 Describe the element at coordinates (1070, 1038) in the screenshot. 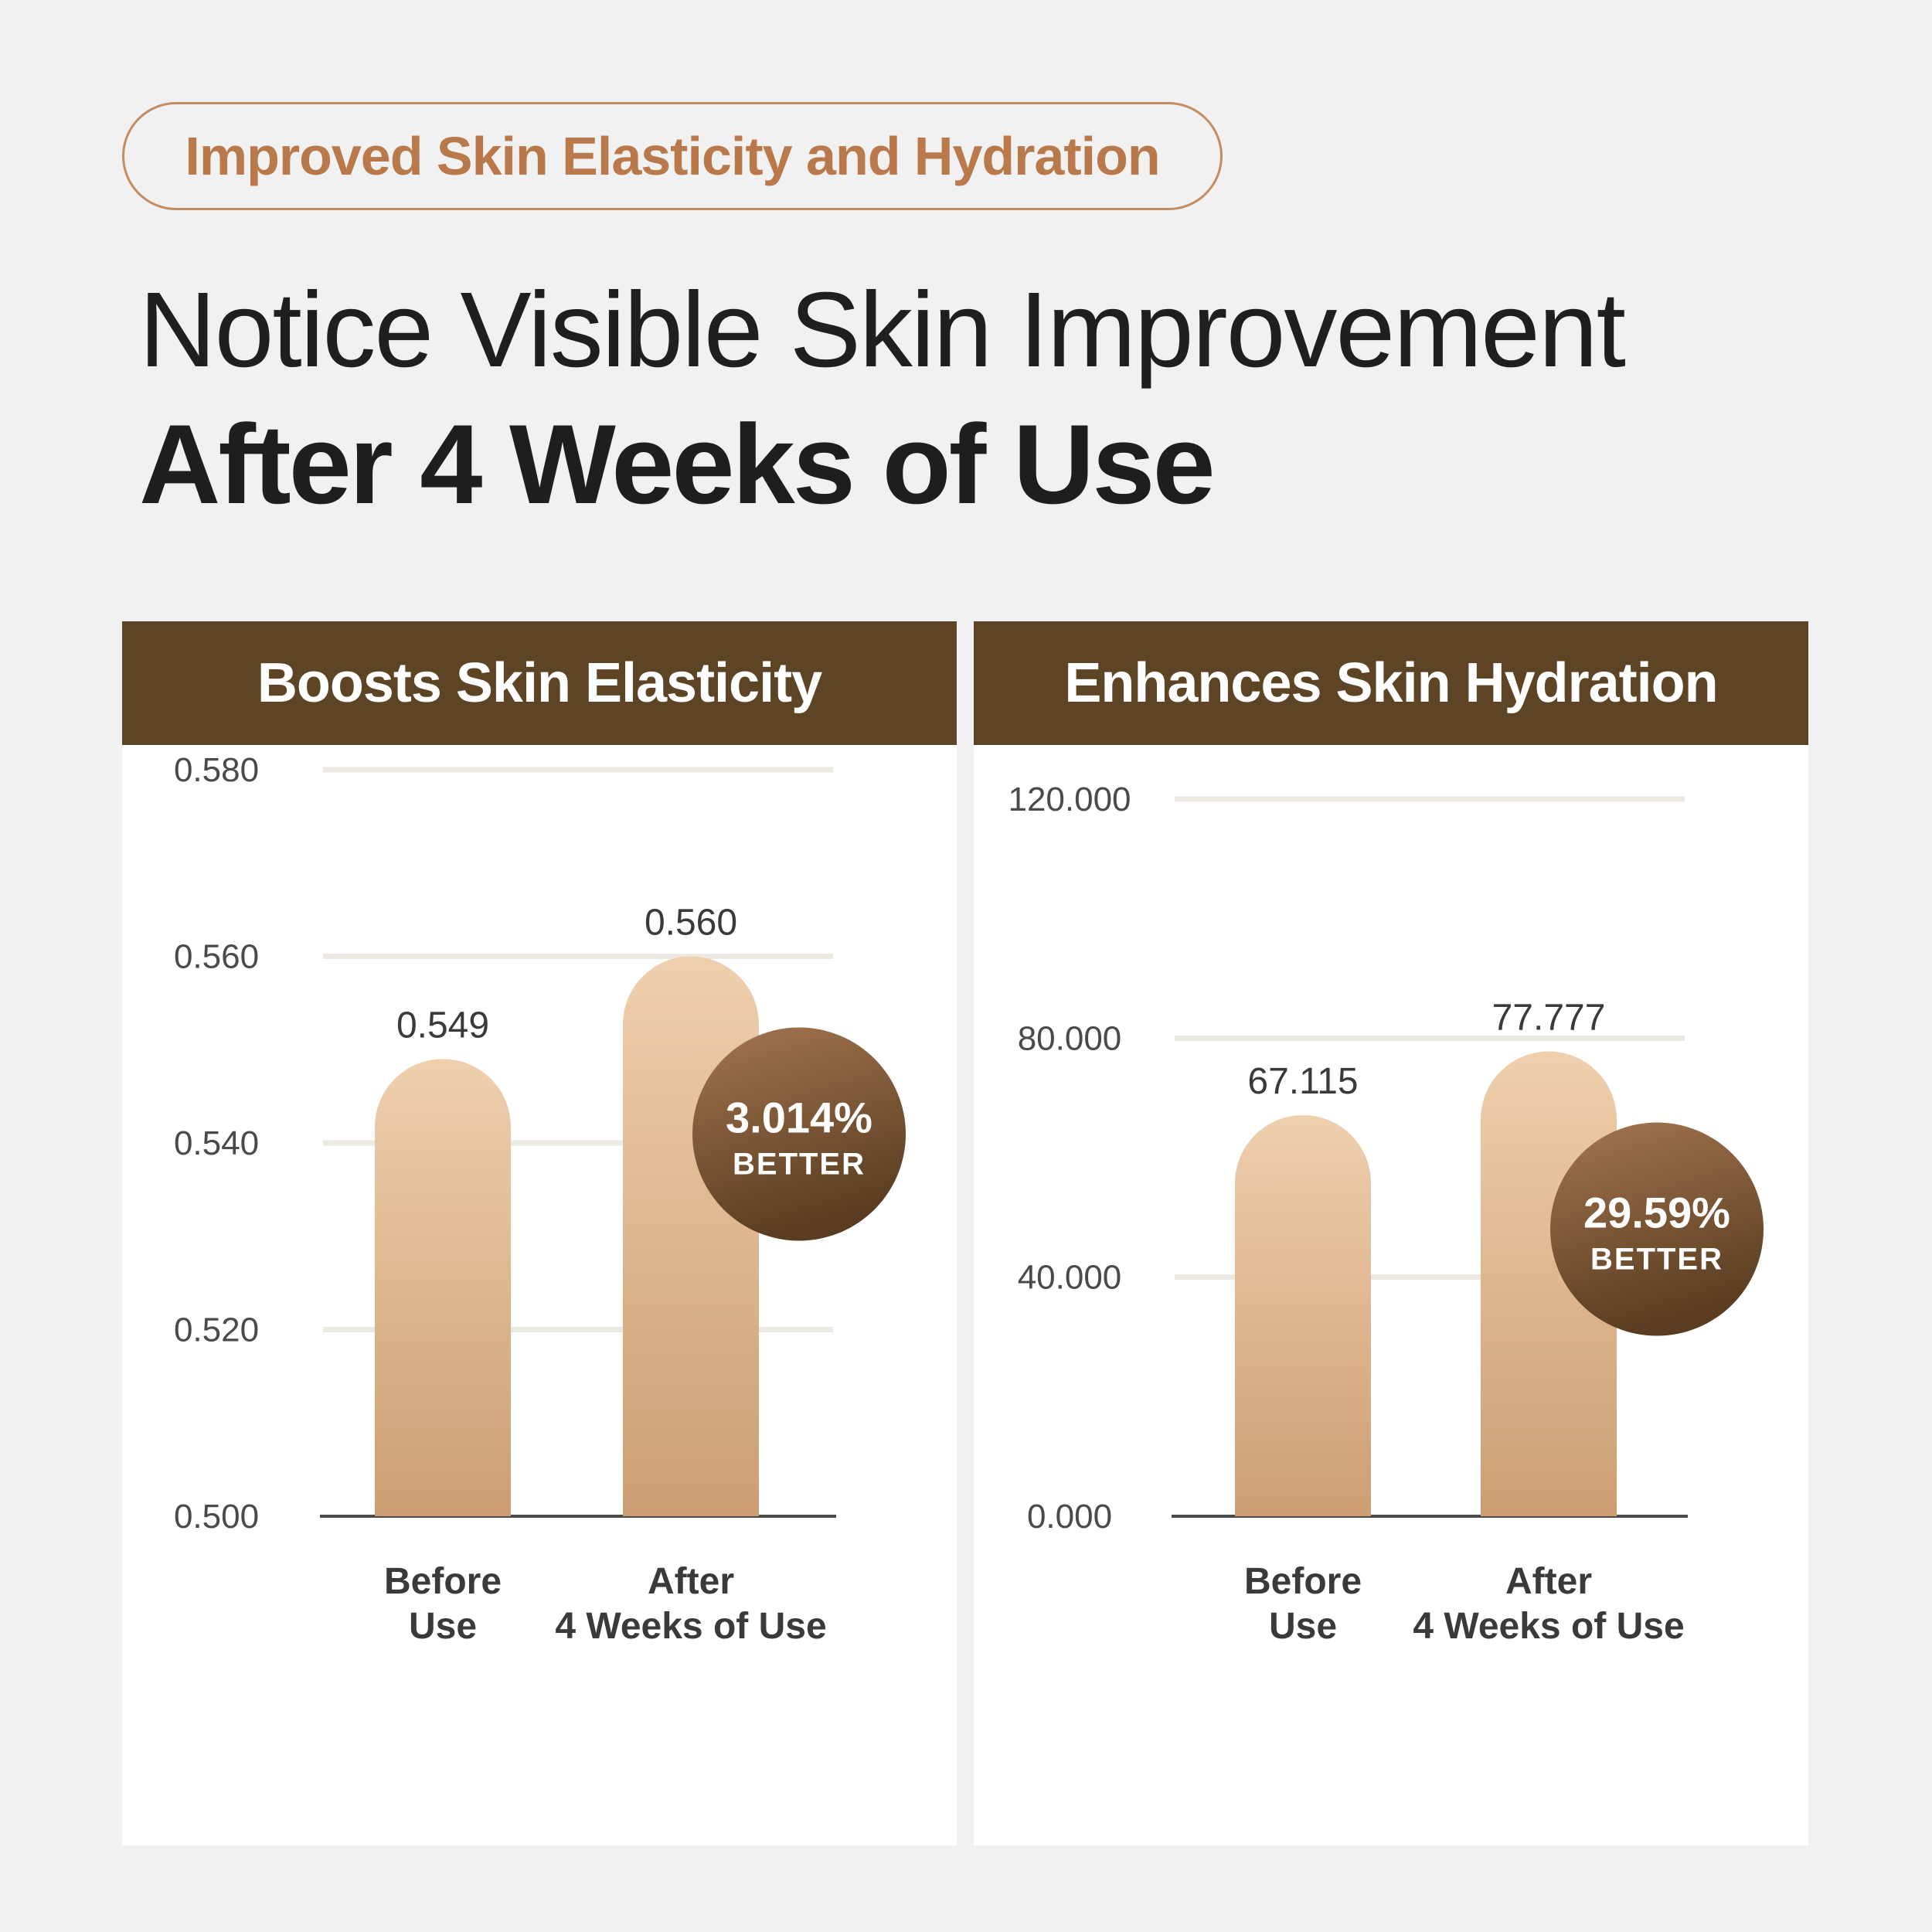

I see `y-tick-label: 80.000` at that location.